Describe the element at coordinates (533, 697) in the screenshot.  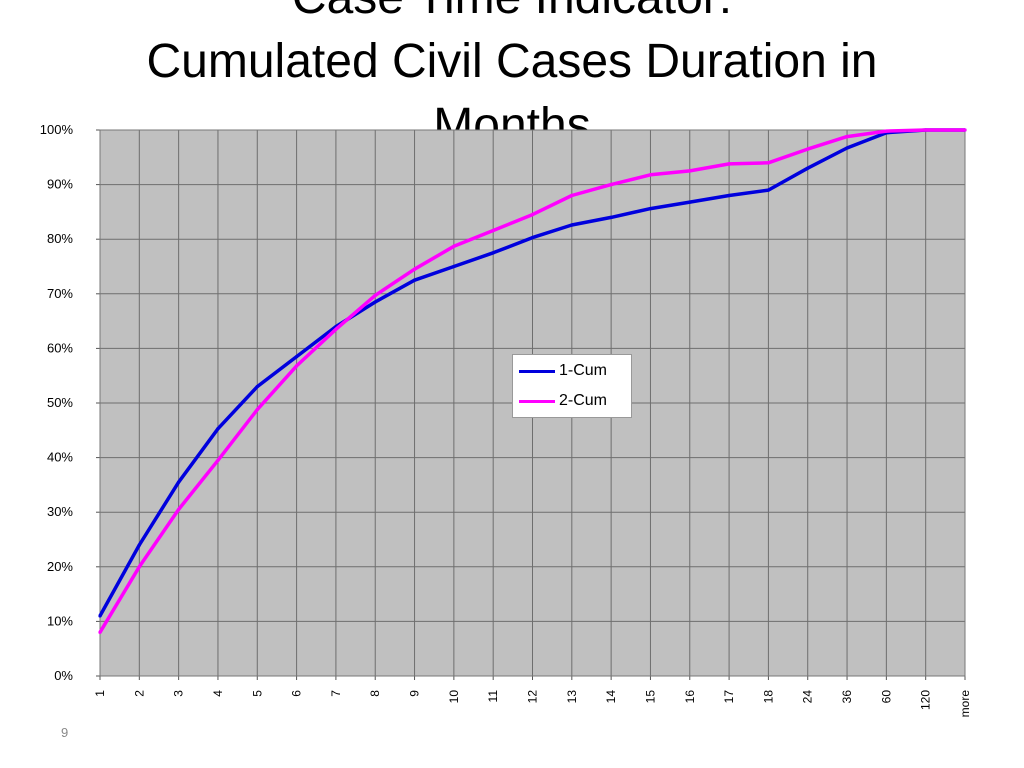
I see `x-tick-label: 12` at that location.